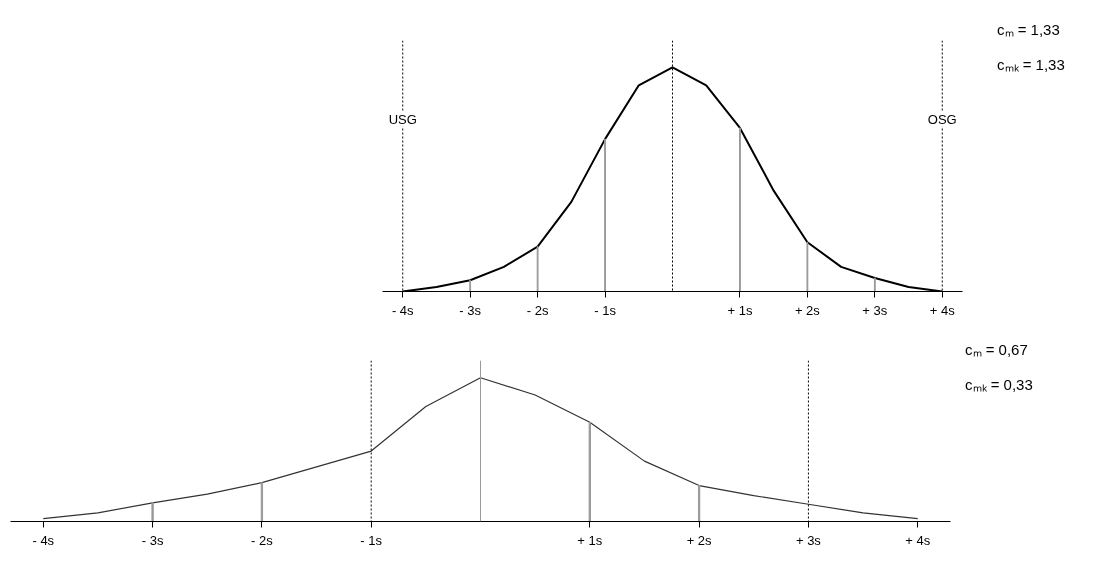 Image resolution: width=1117 pixels, height=569 pixels. Describe the element at coordinates (999, 385) in the screenshot. I see `text: cₘₖ = 0,33` at that location.